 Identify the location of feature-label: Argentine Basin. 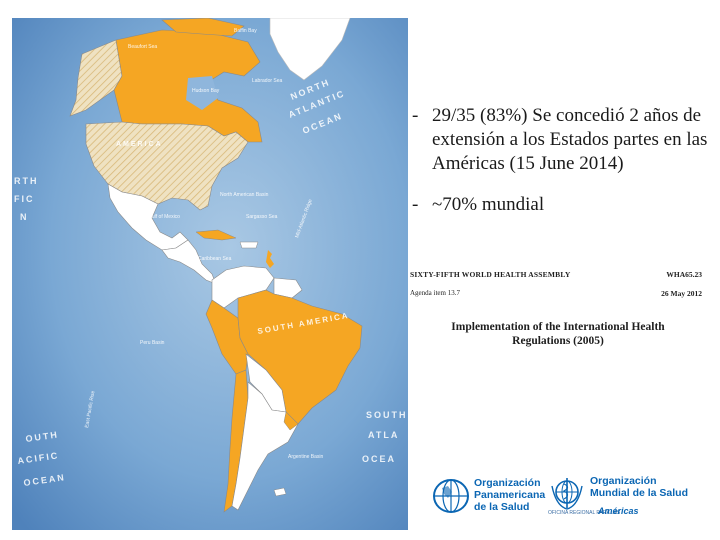
(306, 457).